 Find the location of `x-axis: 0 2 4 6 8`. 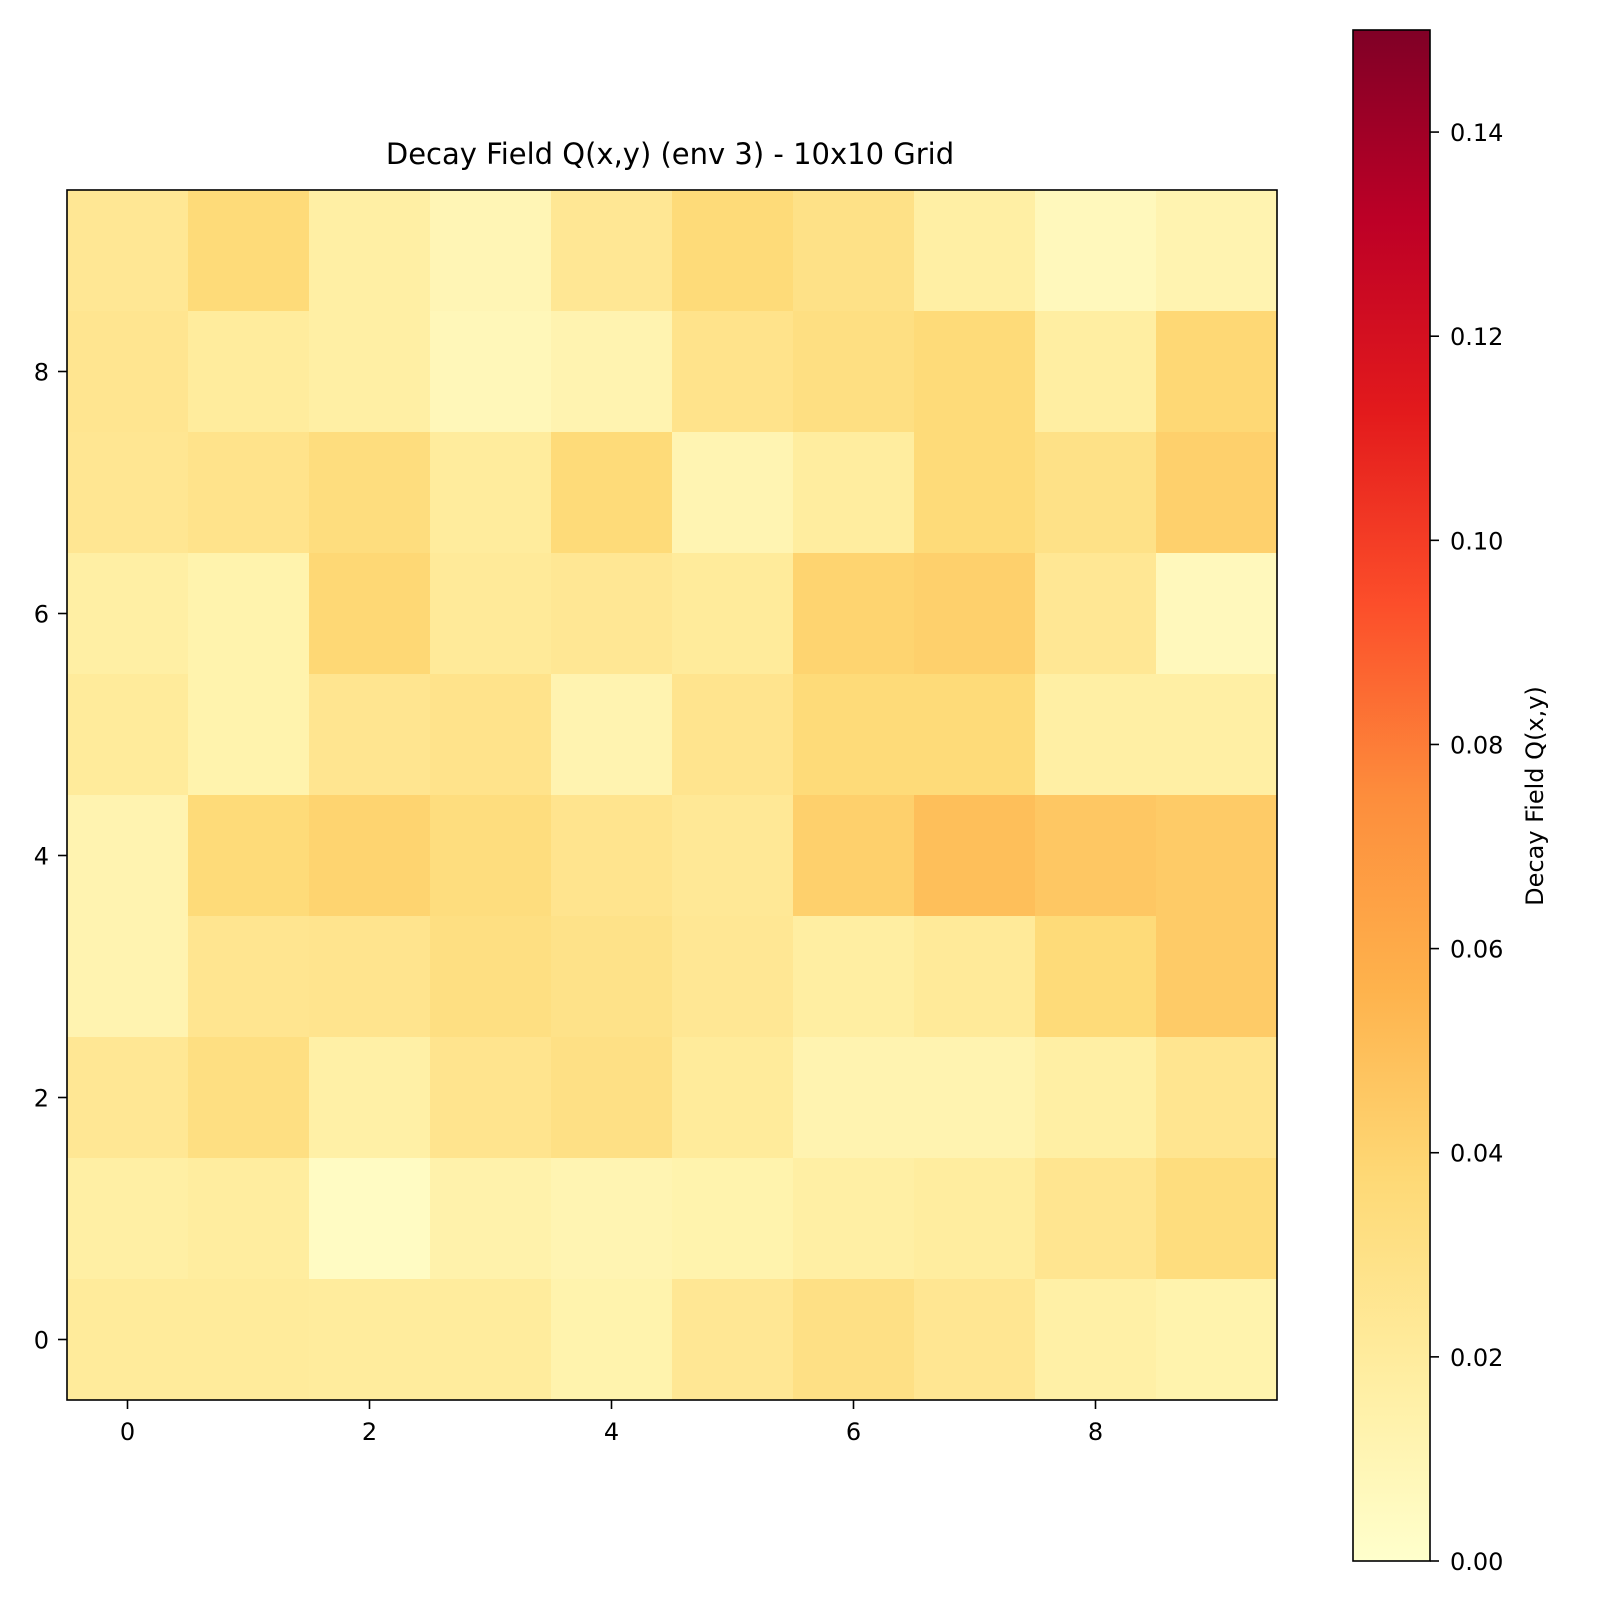

x-axis: 0 2 4 6 8 is located at coordinates (611, 1423).